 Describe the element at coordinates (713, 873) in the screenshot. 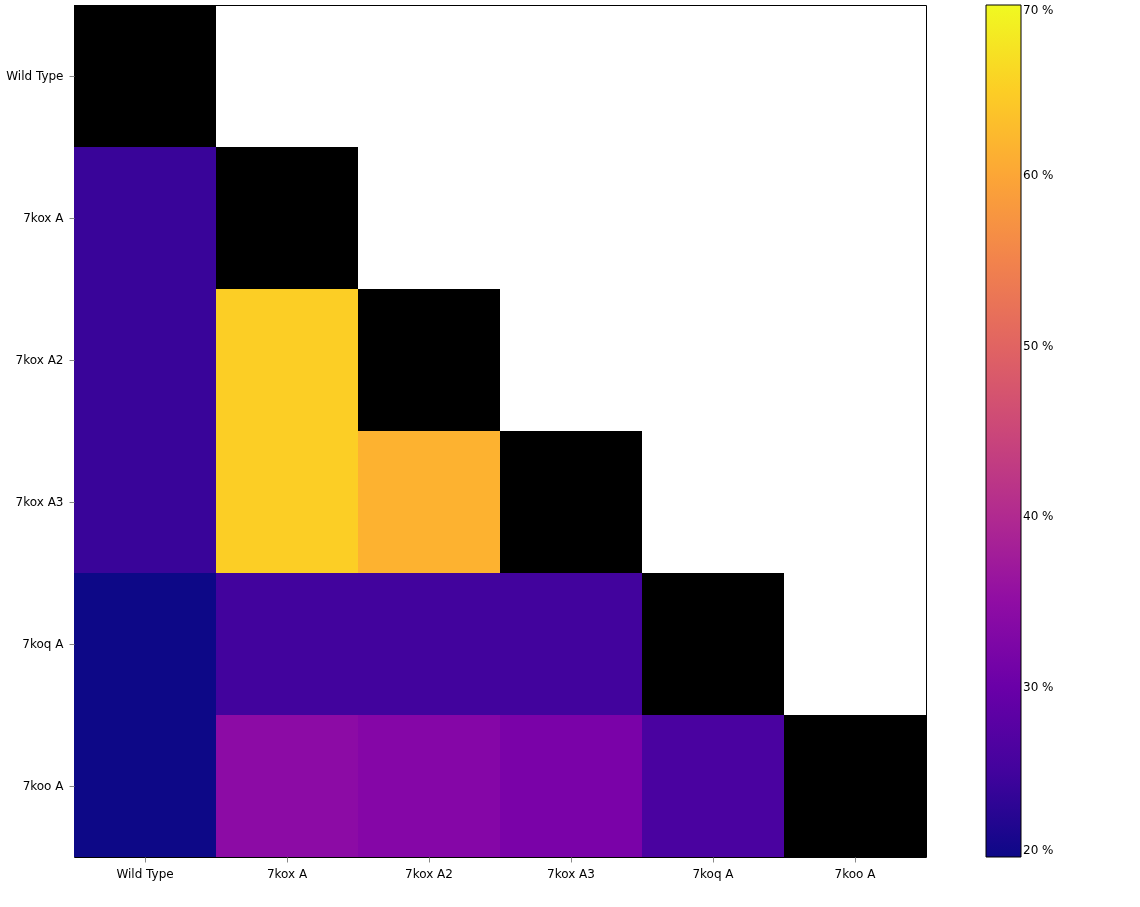

I see `x-tick-label: 7koq A` at that location.